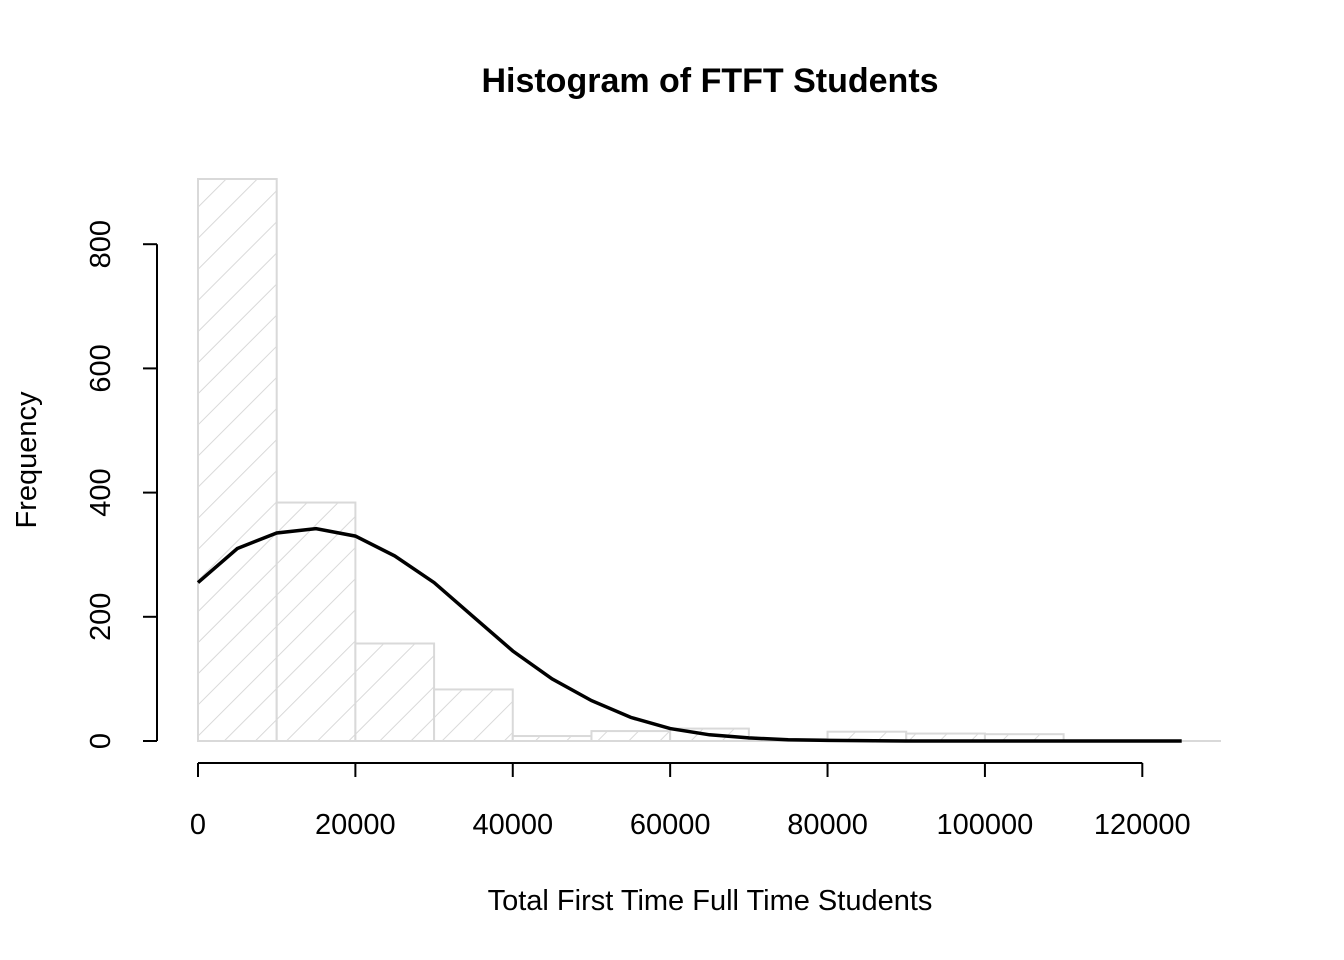 This screenshot has width=1344, height=960. I want to click on x-tick-label: 60000, so click(670, 825).